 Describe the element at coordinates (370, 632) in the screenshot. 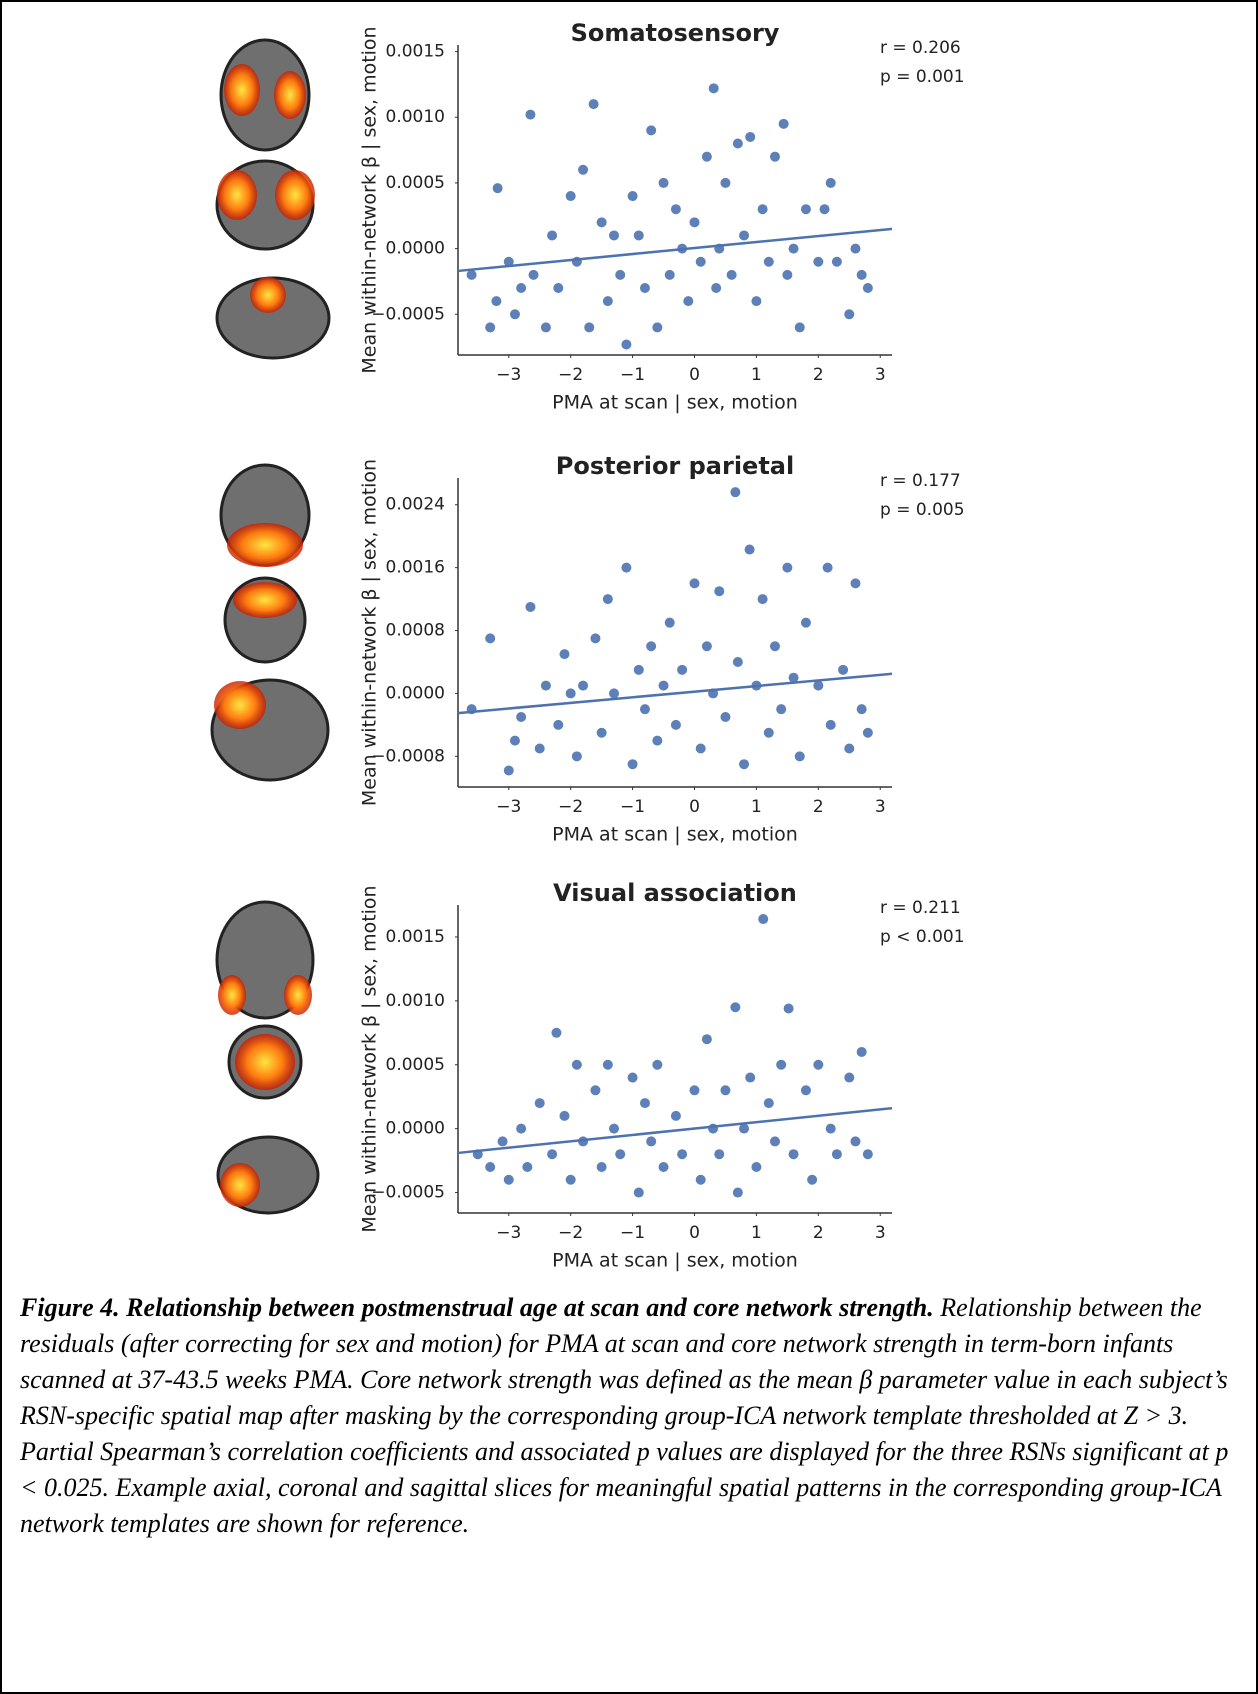

I see `y-axis-label: Mean within-network β | sex, motion` at that location.